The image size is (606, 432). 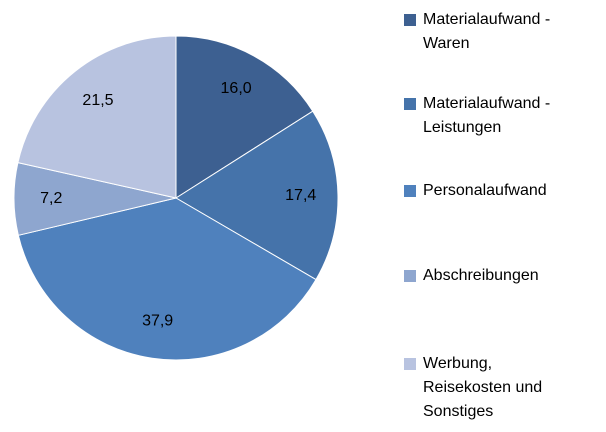 I want to click on data-label: 17,4, so click(x=300, y=195).